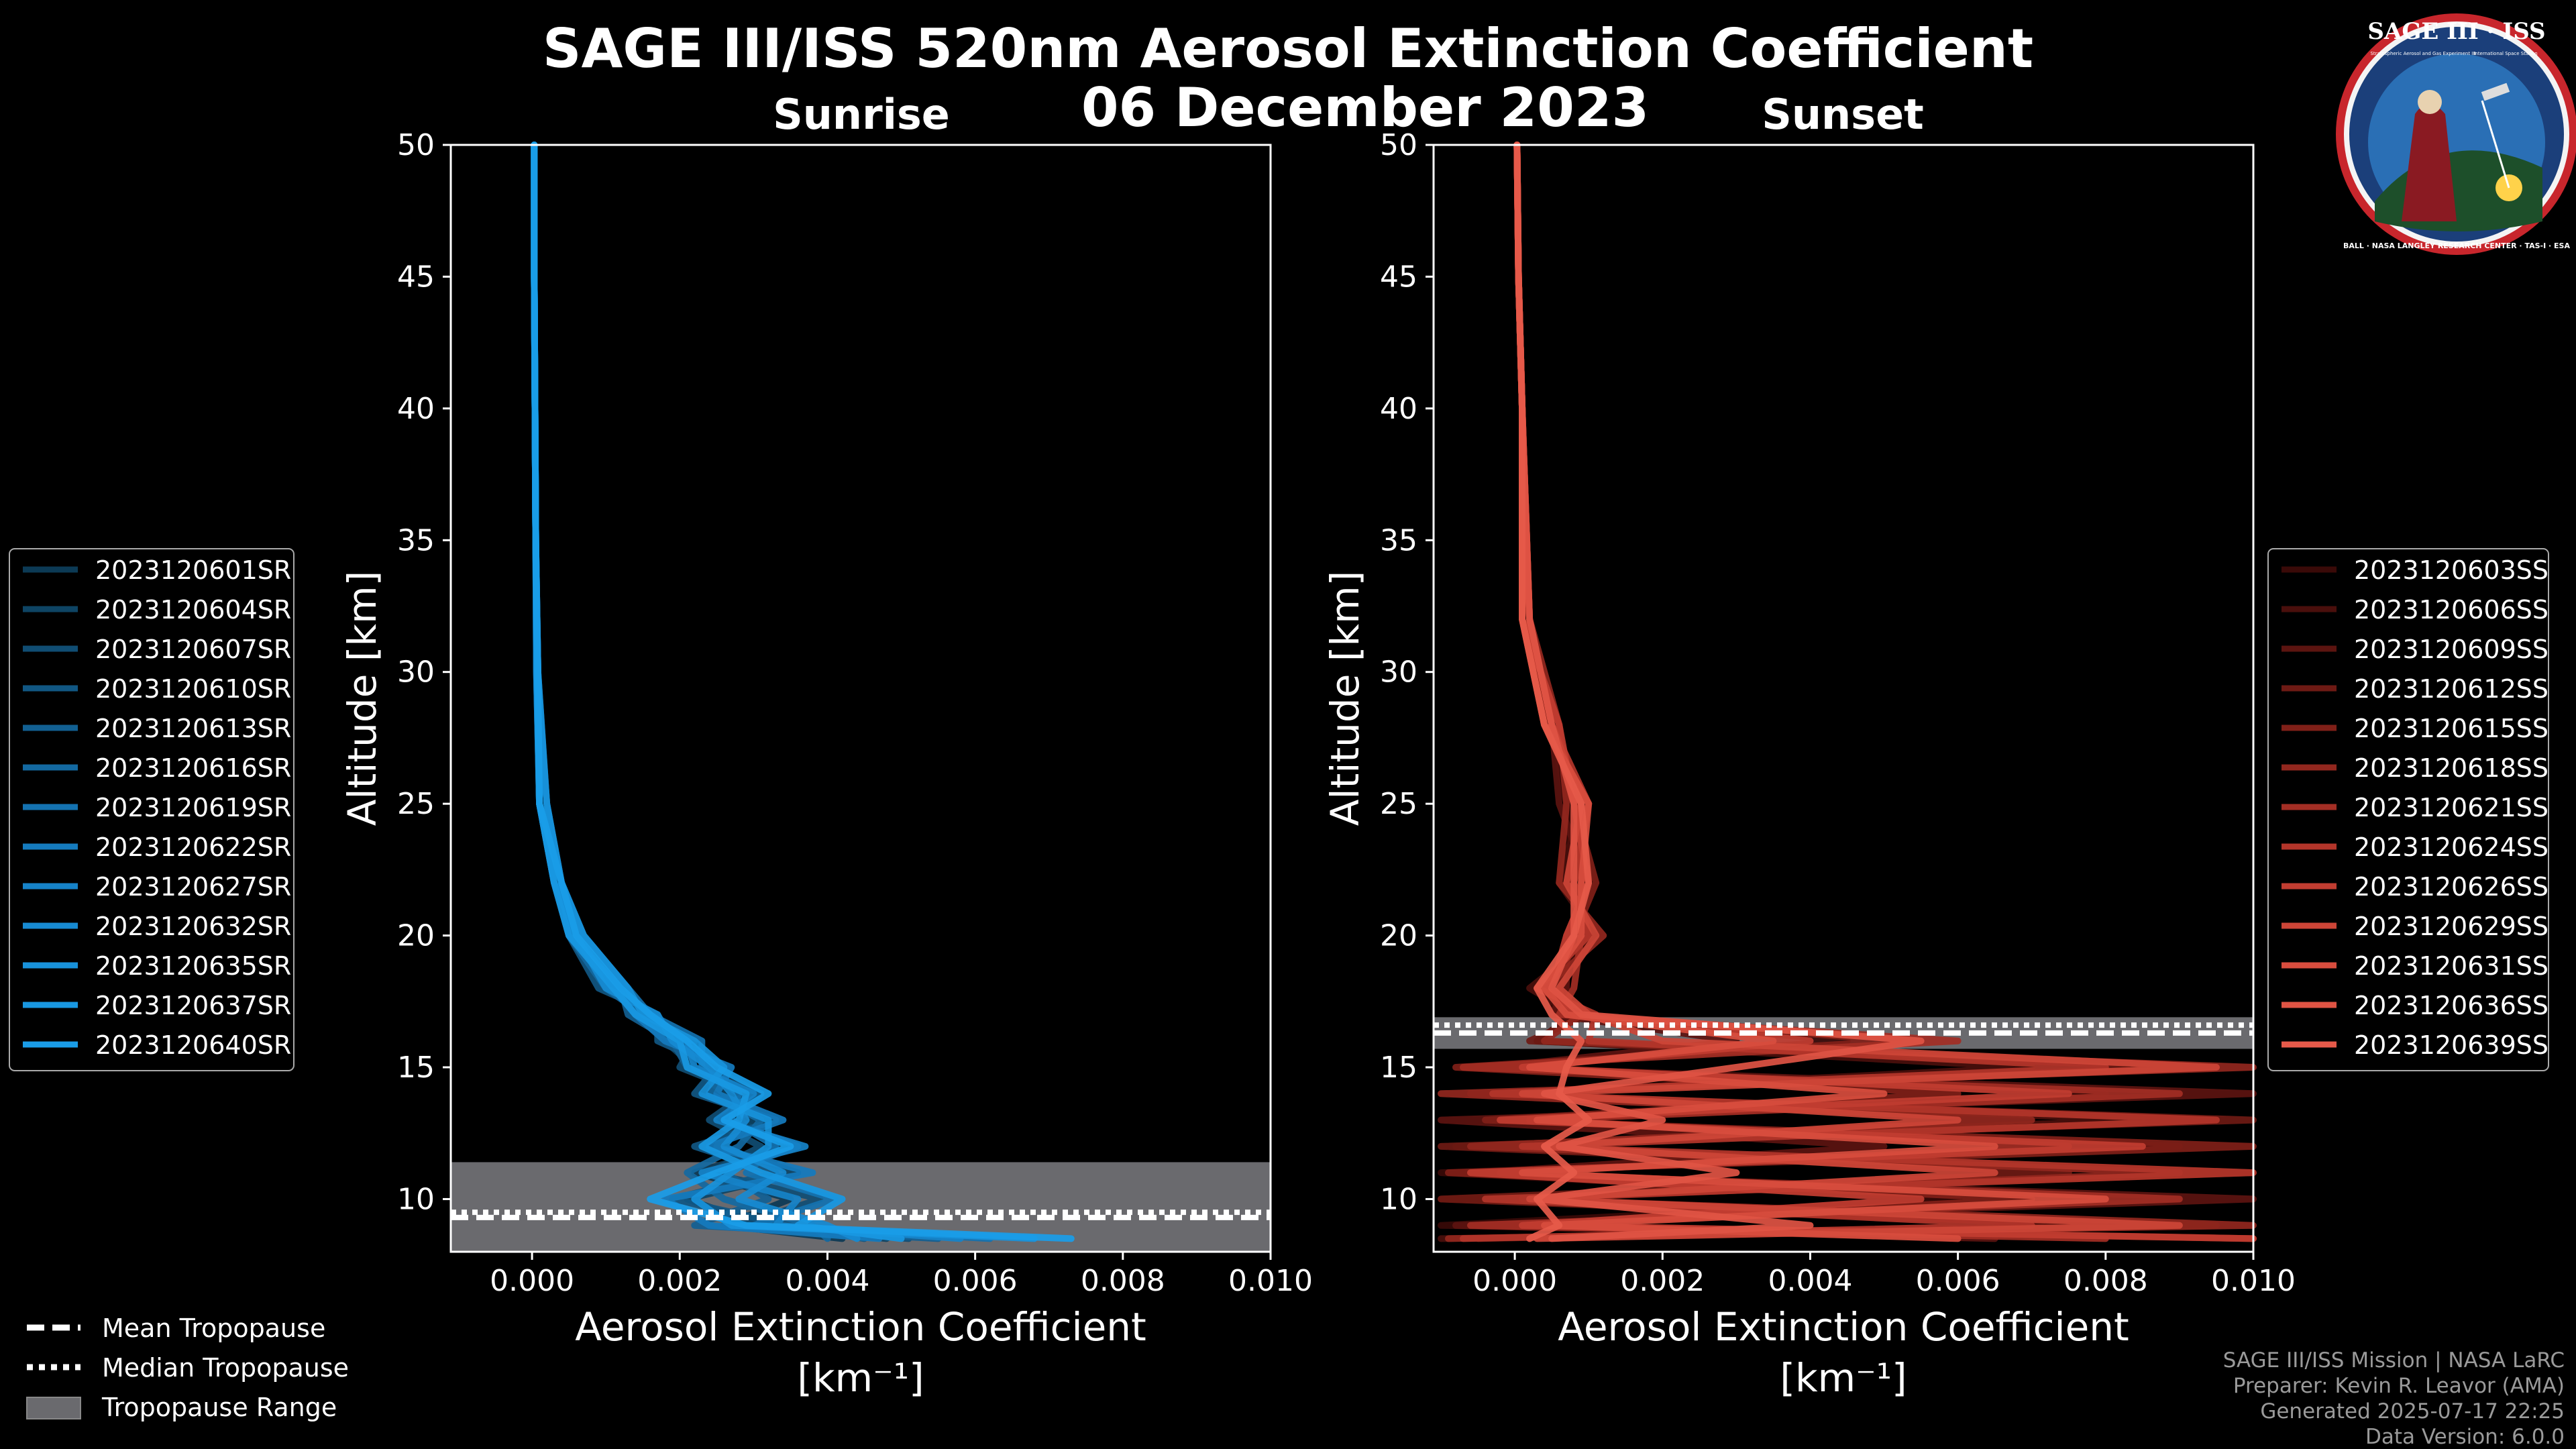 Image resolution: width=2576 pixels, height=1449 pixels. What do you see at coordinates (532, 1281) in the screenshot?
I see `sunrise-xtick-label: 0.000` at bounding box center [532, 1281].